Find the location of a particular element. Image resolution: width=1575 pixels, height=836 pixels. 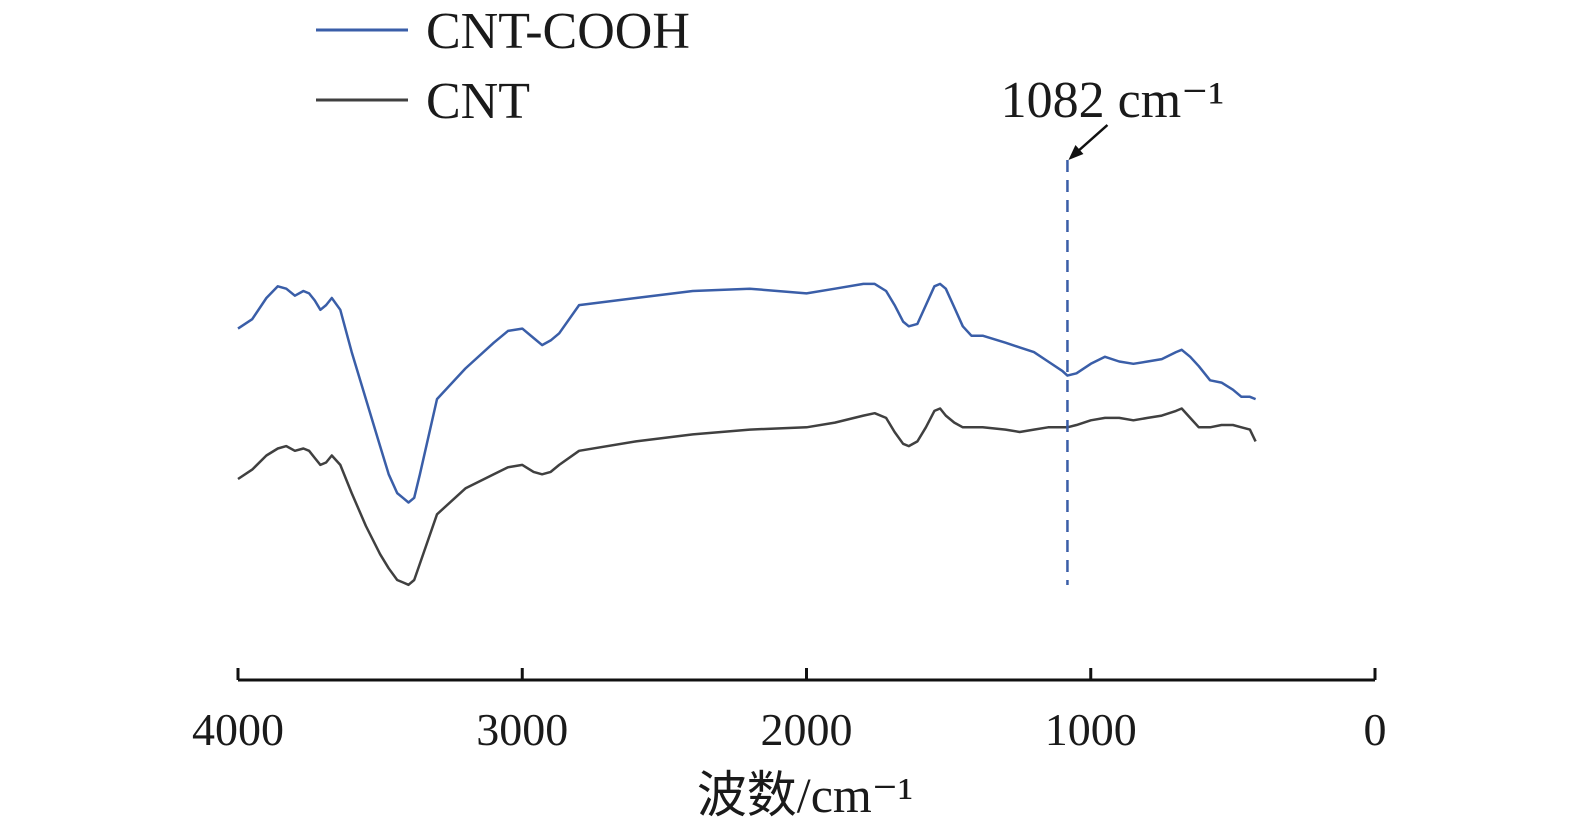

x-axis-label: 波数/cm⁻¹ is located at coordinates (805, 795).